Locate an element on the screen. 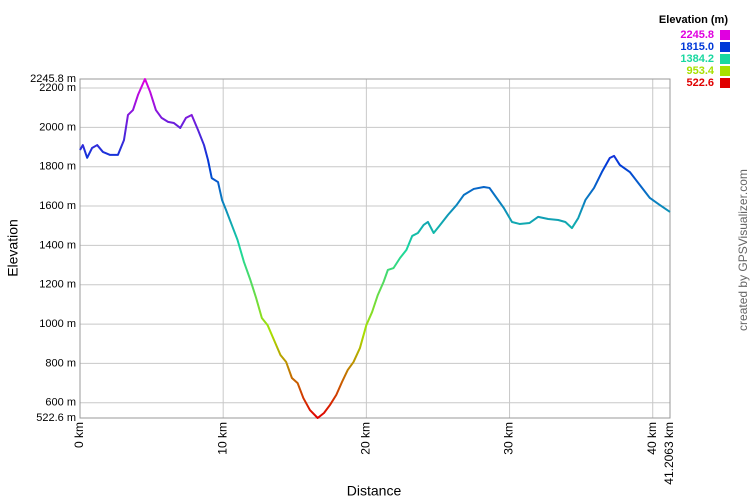 The height and width of the screenshot is (500, 750). y-tick-label: 1200 m is located at coordinates (57, 285).